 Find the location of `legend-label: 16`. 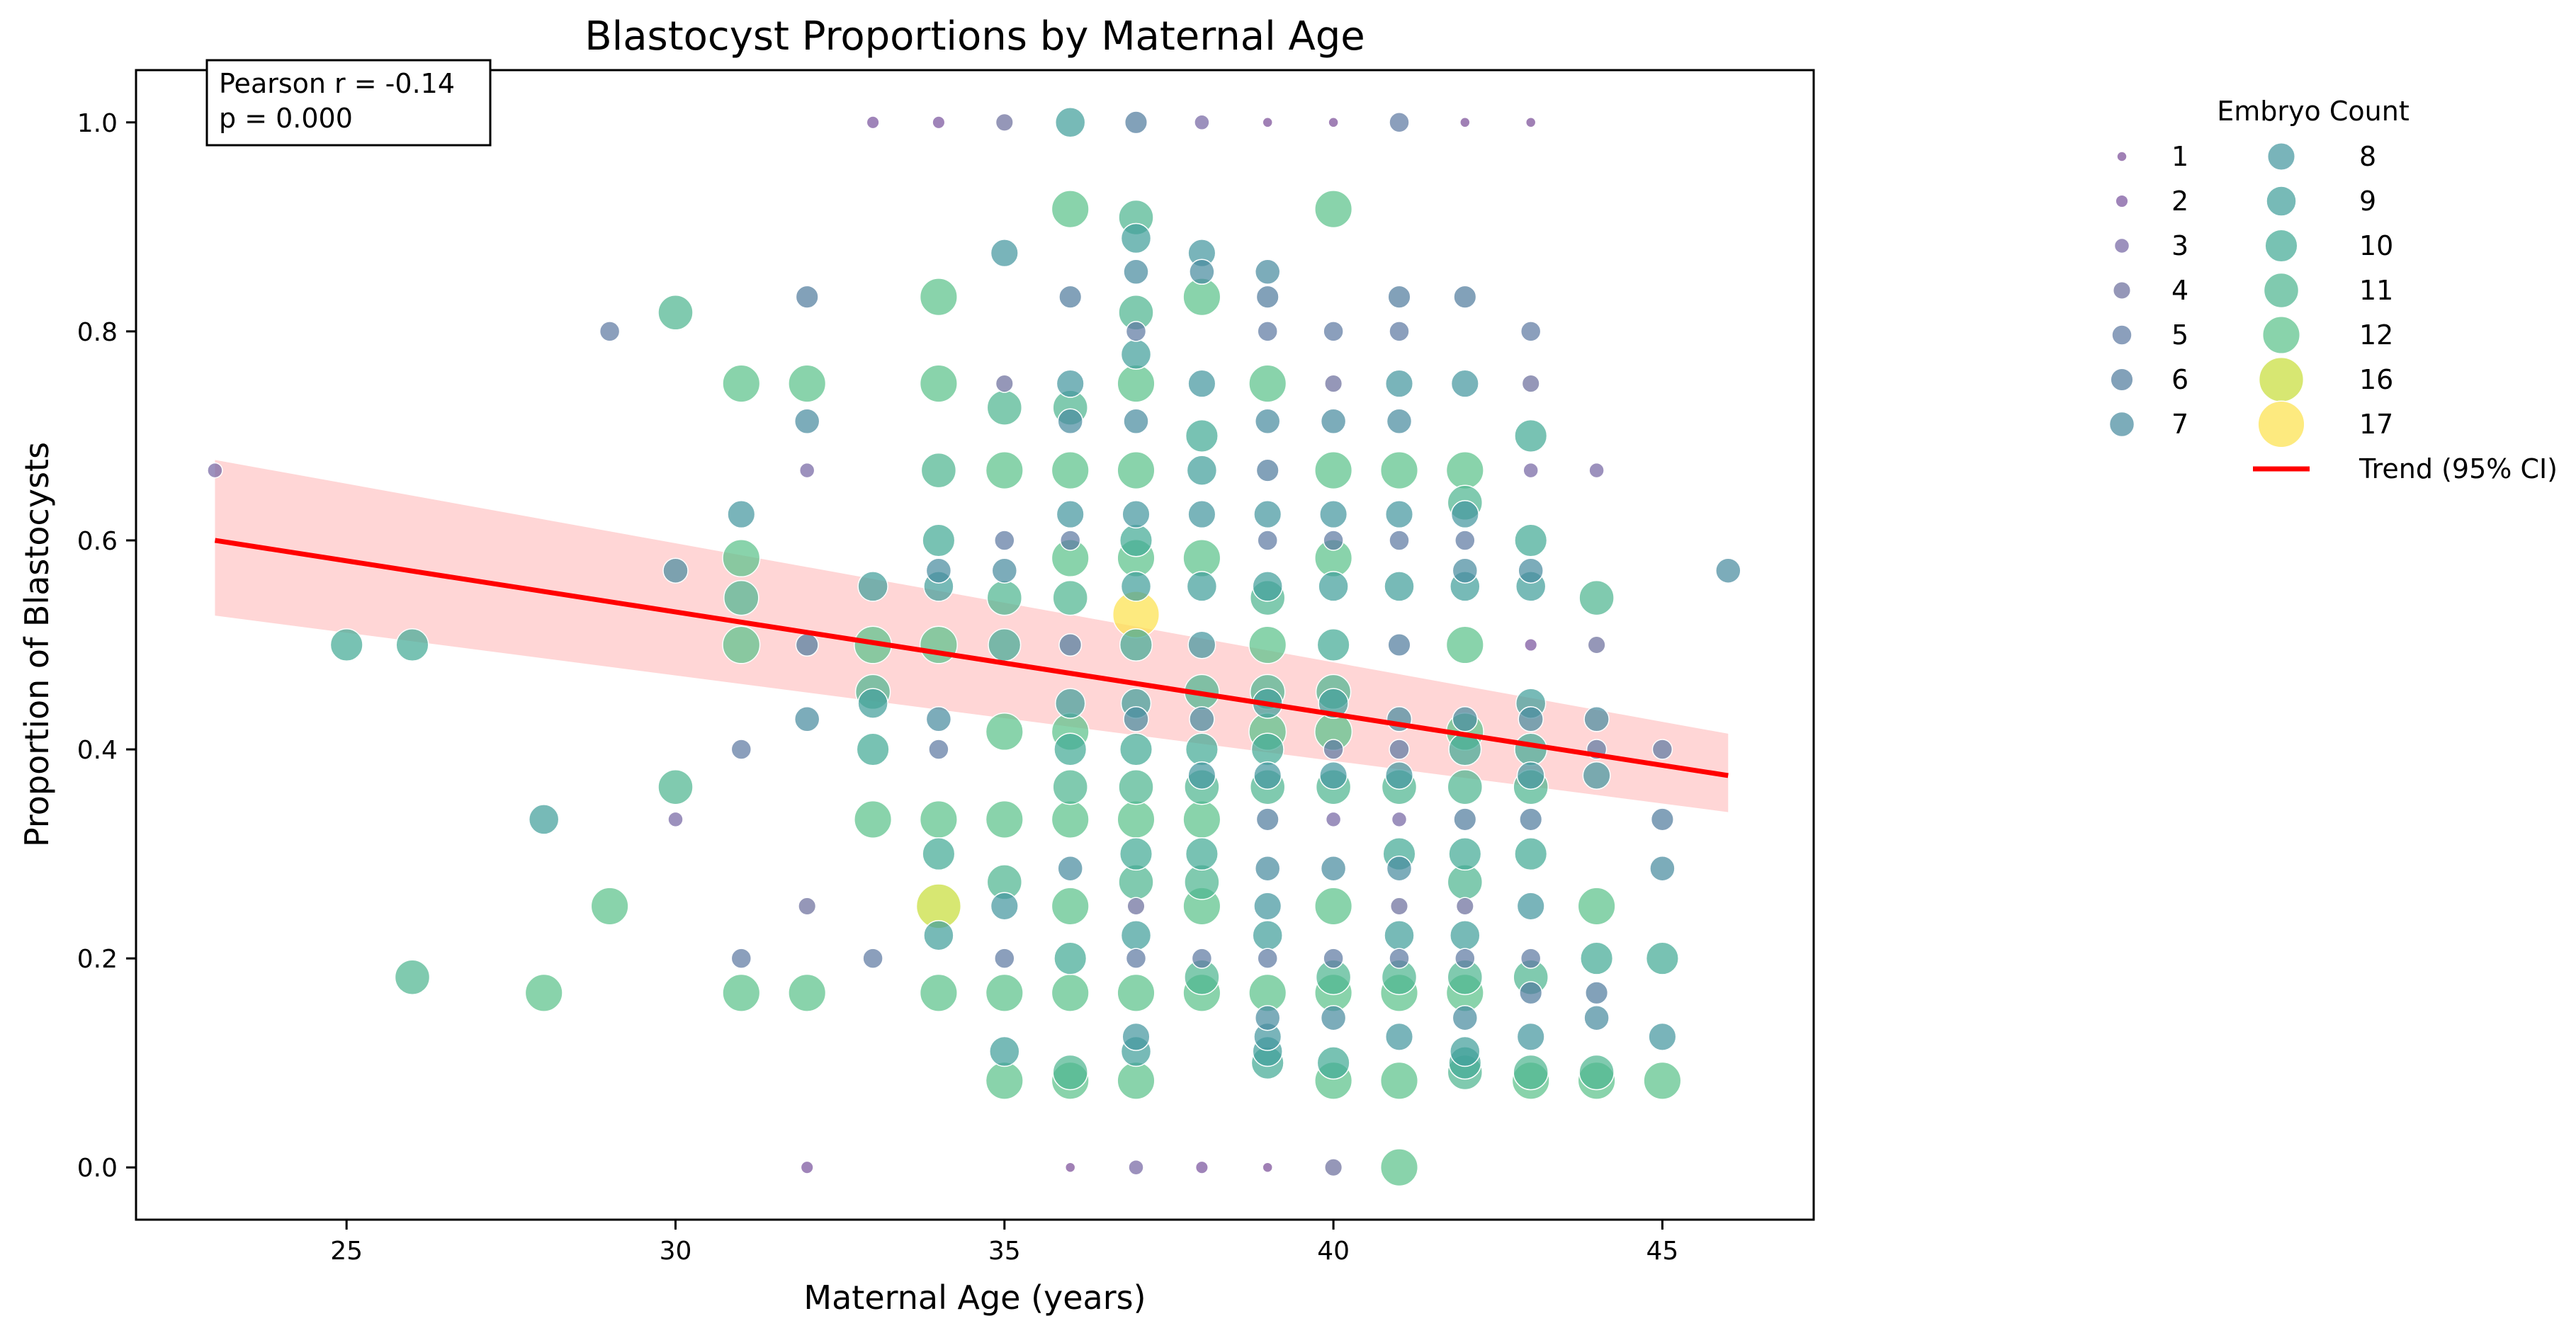

legend-label: 16 is located at coordinates (2376, 379).